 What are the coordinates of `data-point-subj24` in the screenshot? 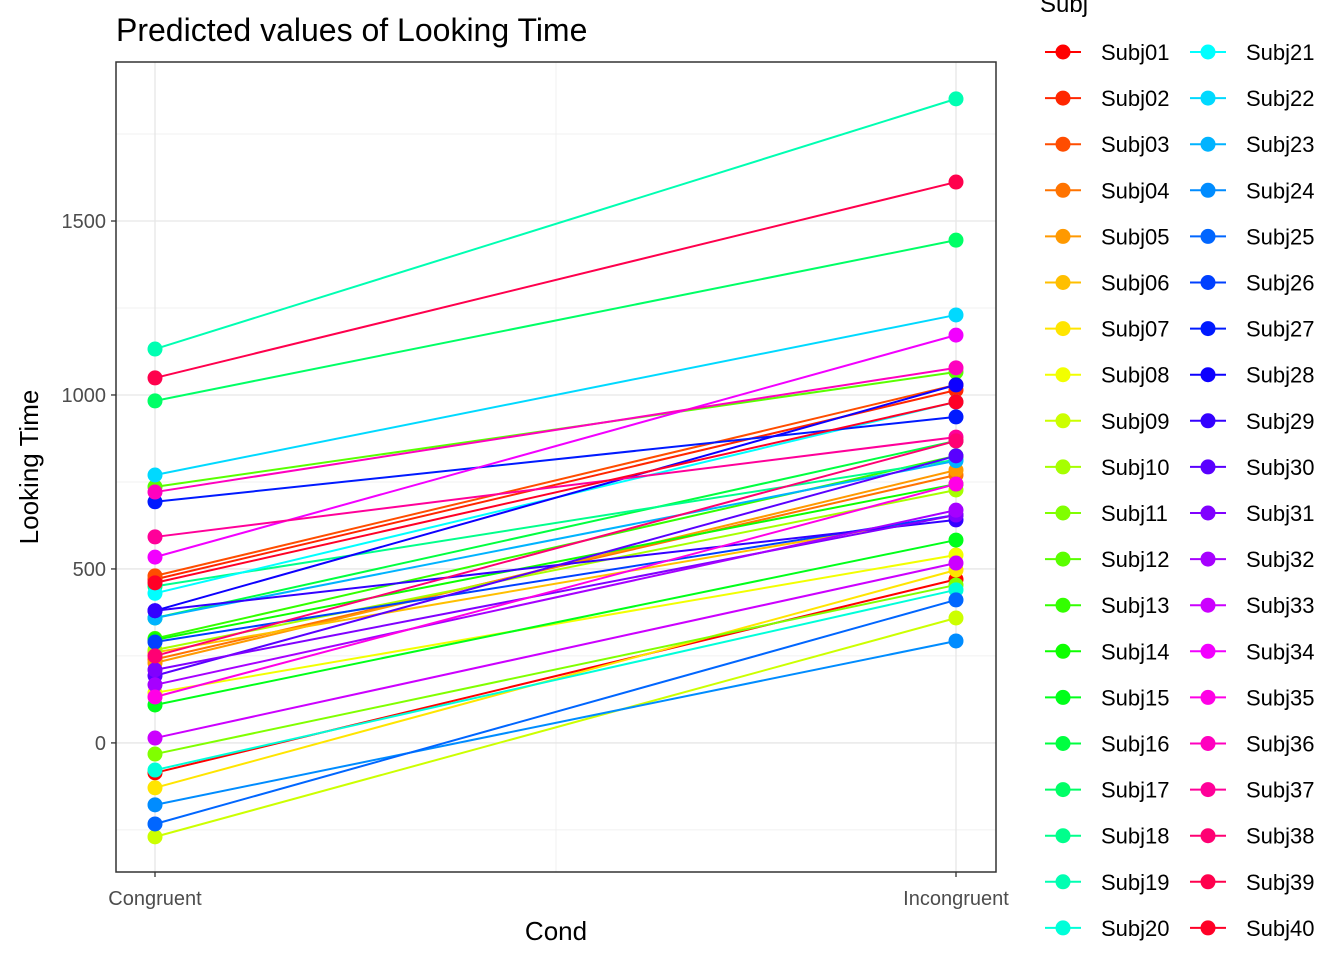 It's located at (155, 805).